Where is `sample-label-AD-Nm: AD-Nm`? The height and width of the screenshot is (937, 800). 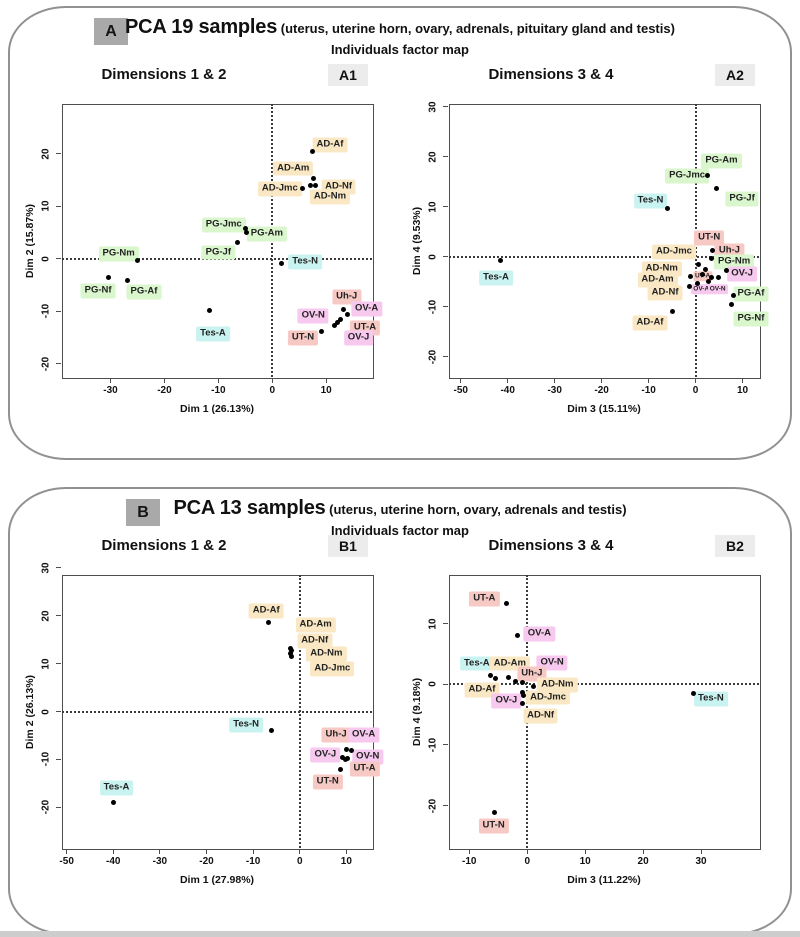 sample-label-AD-Nm: AD-Nm is located at coordinates (326, 654).